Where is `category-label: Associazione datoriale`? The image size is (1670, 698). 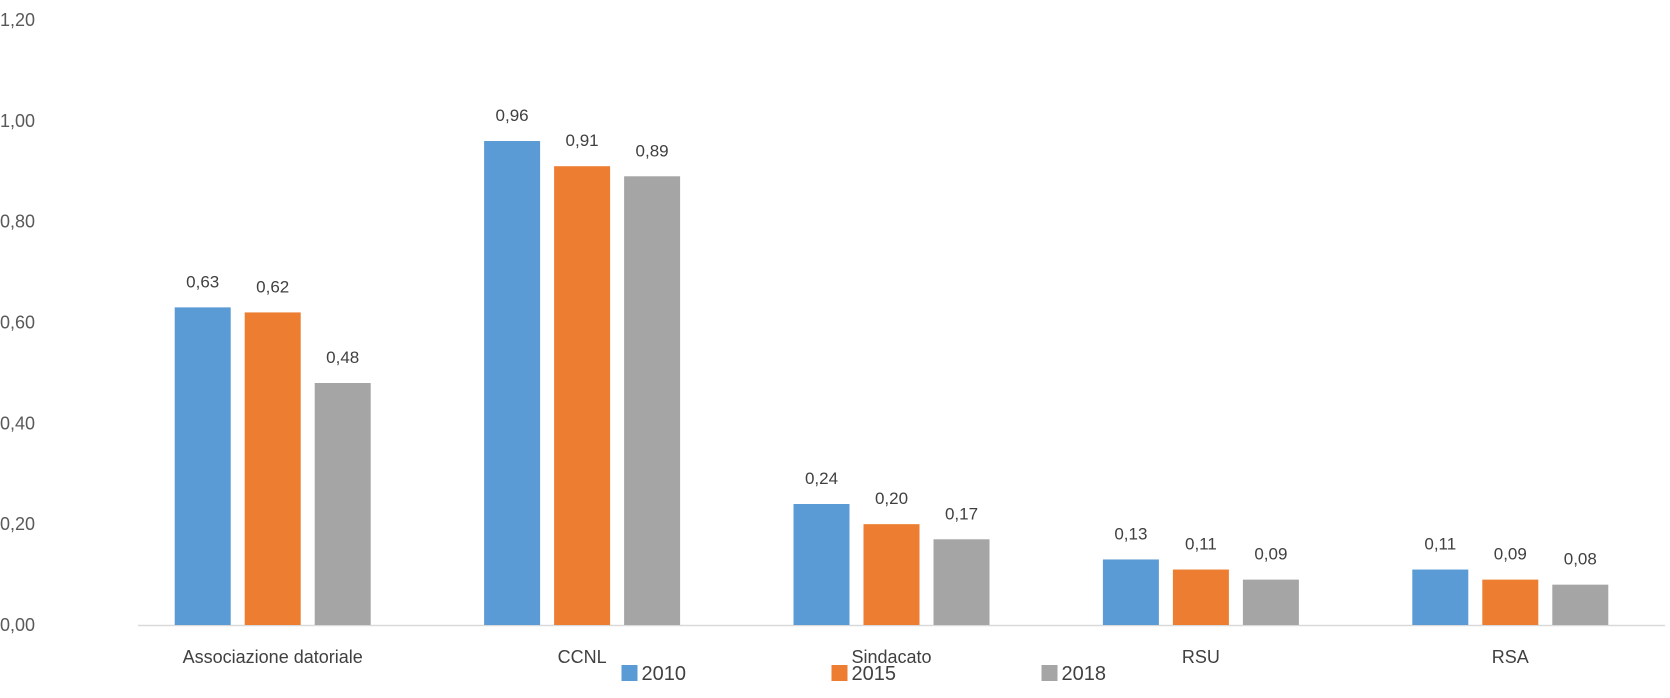
category-label: Associazione datoriale is located at coordinates (273, 657).